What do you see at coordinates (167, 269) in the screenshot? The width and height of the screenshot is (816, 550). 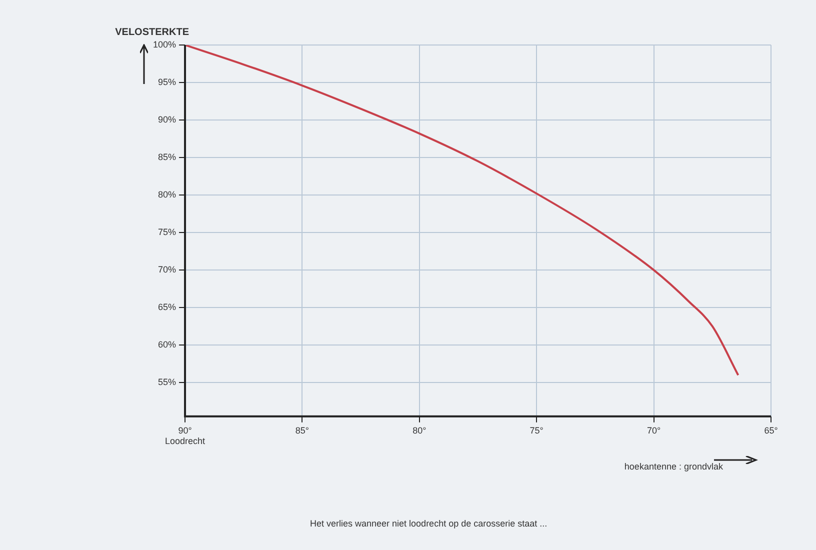 I see `y-tick-label: 70%` at bounding box center [167, 269].